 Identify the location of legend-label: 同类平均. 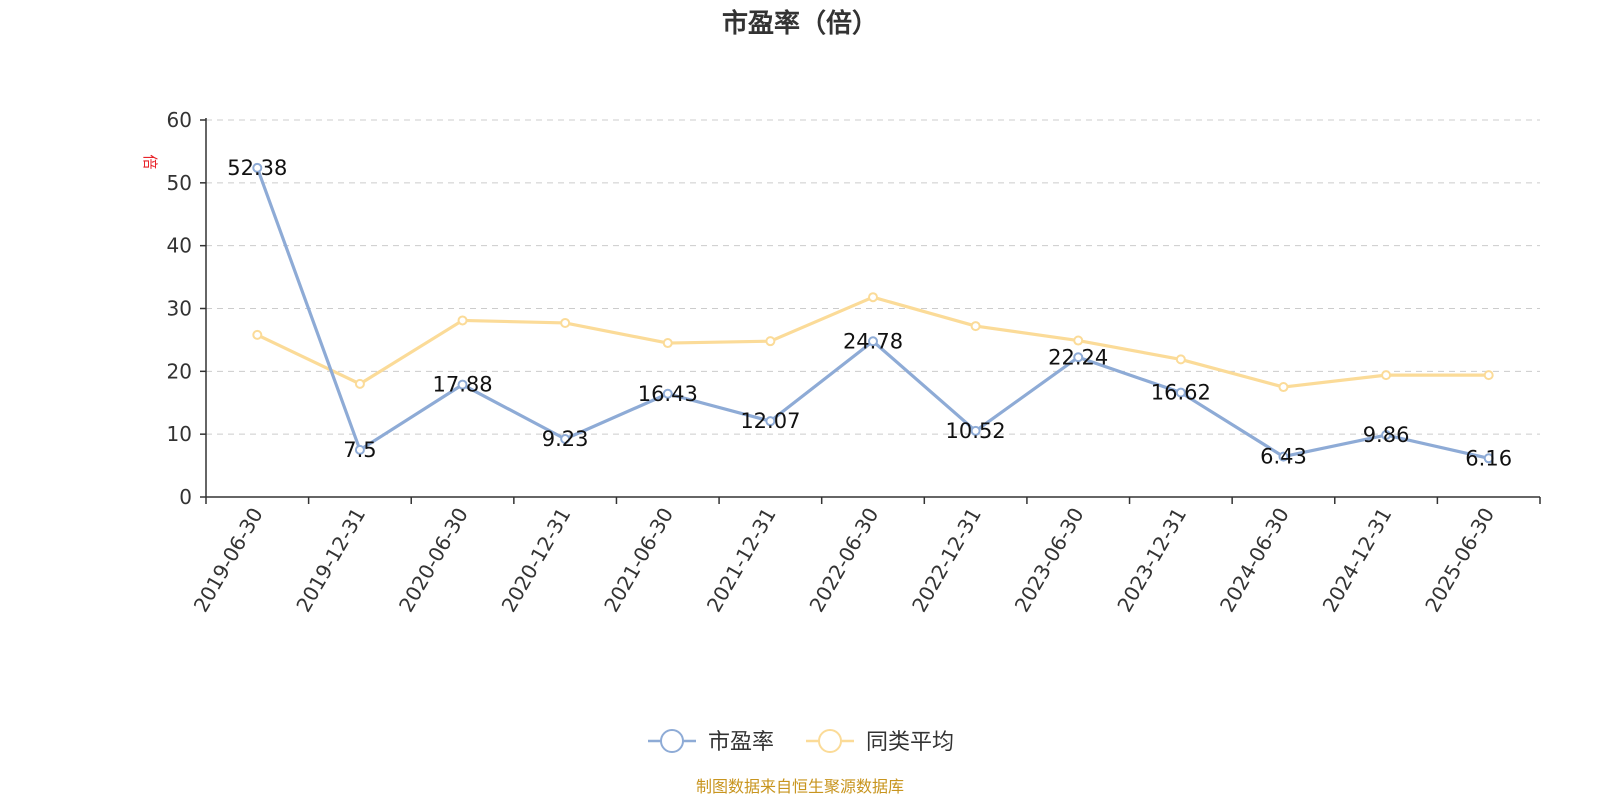
(910, 742).